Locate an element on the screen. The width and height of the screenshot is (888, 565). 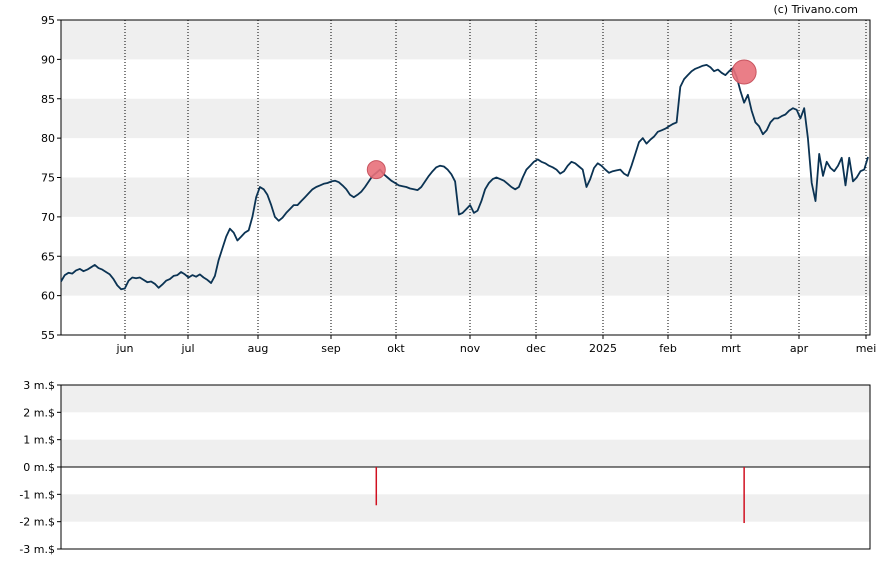
x-tick-label: aug is located at coordinates (258, 348).